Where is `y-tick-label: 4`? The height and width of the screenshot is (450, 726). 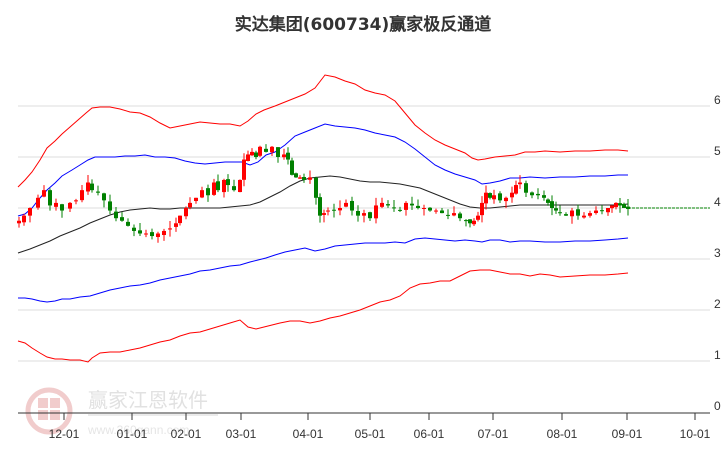 y-tick-label: 4 is located at coordinates (717, 202).